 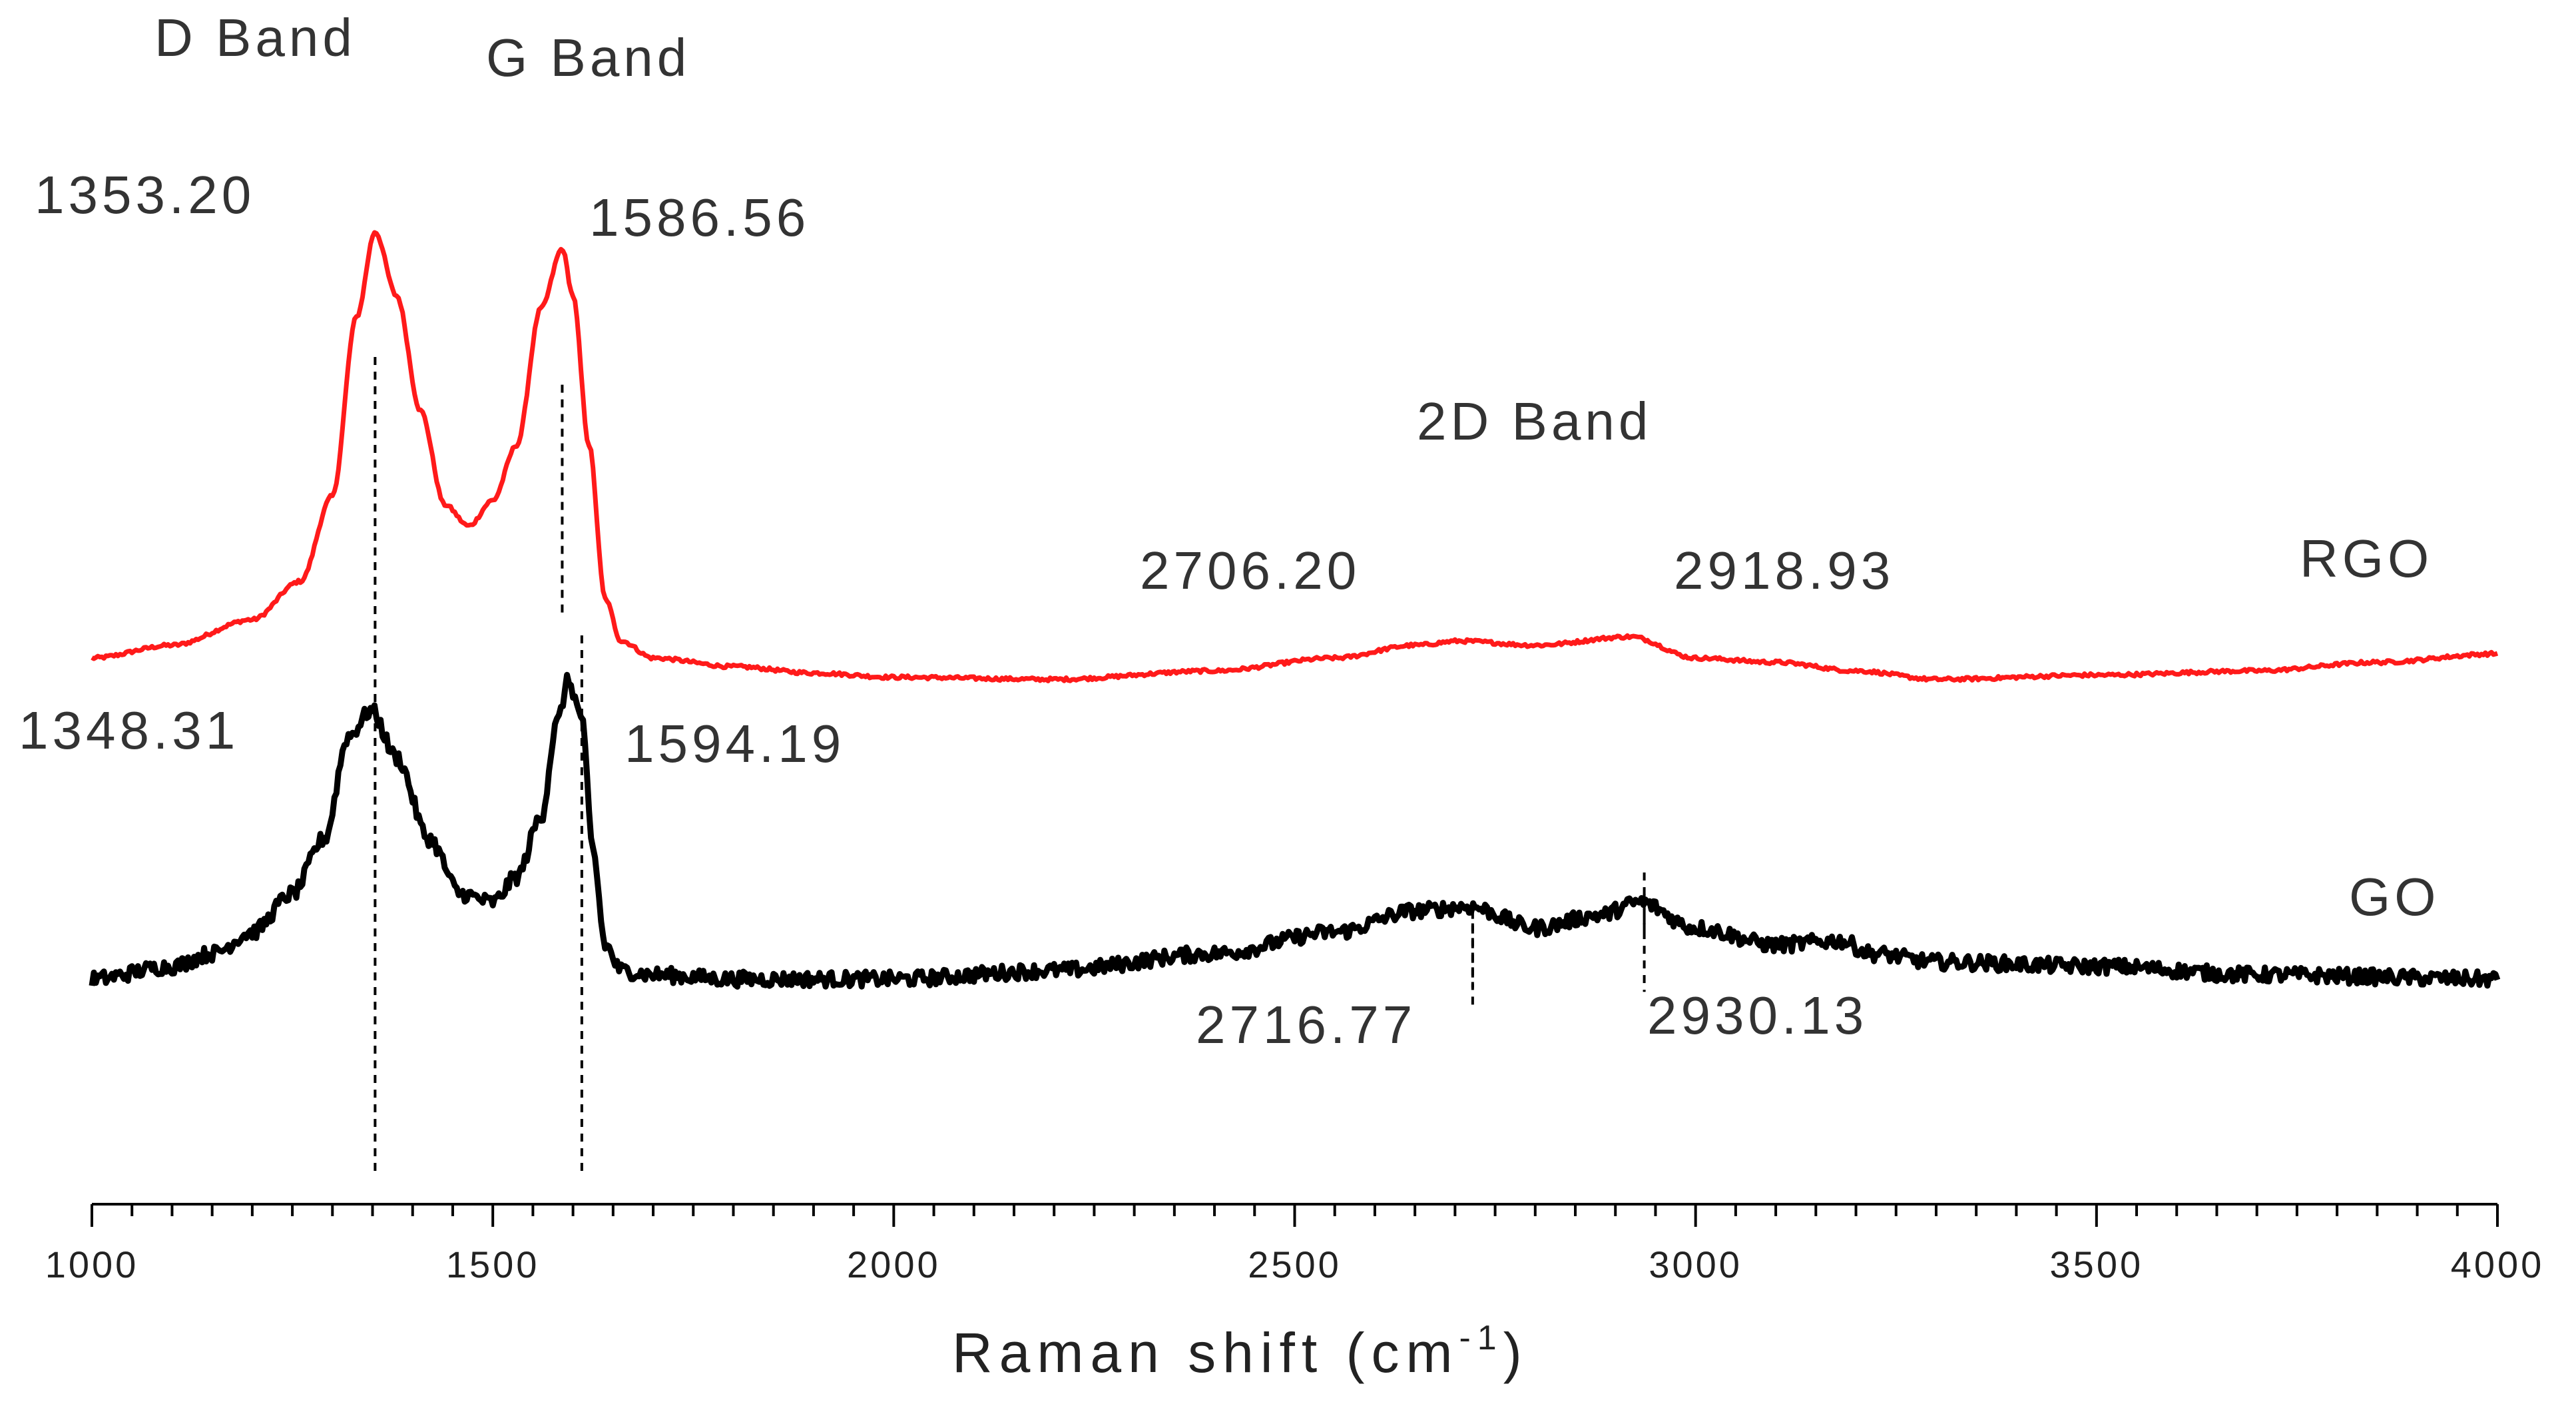 I want to click on band-label-d: D Band, so click(x=255, y=37).